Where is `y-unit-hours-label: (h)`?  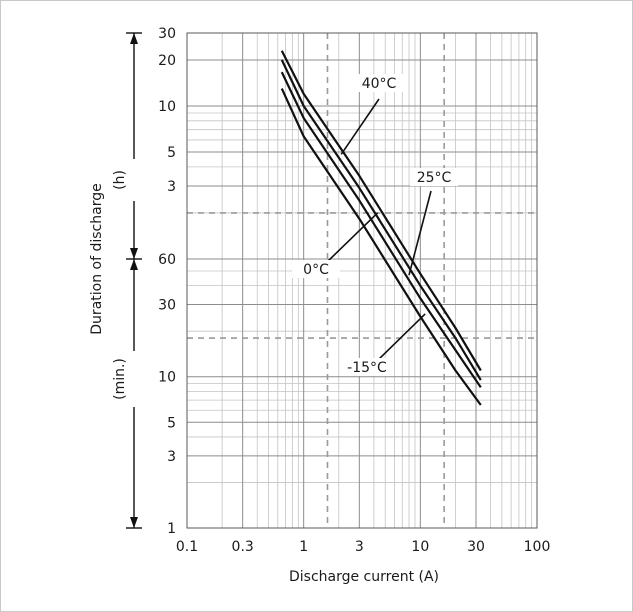
y-unit-hours-label: (h) is located at coordinates (120, 180).